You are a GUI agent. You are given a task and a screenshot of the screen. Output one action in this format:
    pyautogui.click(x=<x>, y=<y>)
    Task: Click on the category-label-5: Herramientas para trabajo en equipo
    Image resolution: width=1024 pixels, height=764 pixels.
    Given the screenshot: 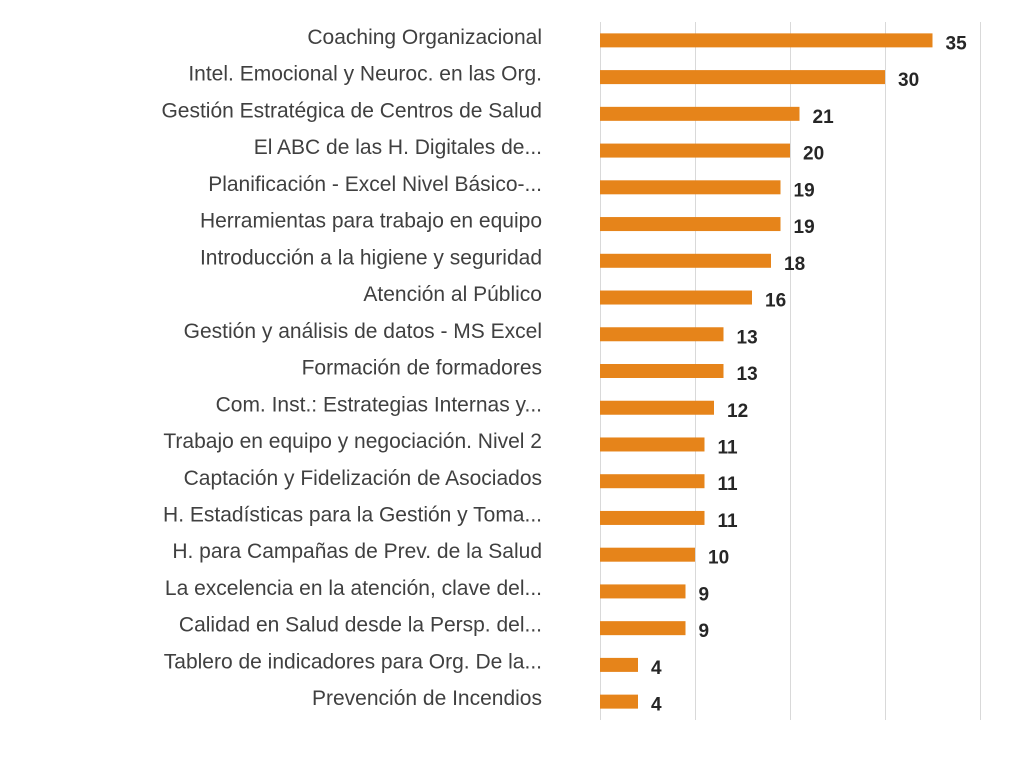 What is the action you would take?
    pyautogui.click(x=371, y=221)
    